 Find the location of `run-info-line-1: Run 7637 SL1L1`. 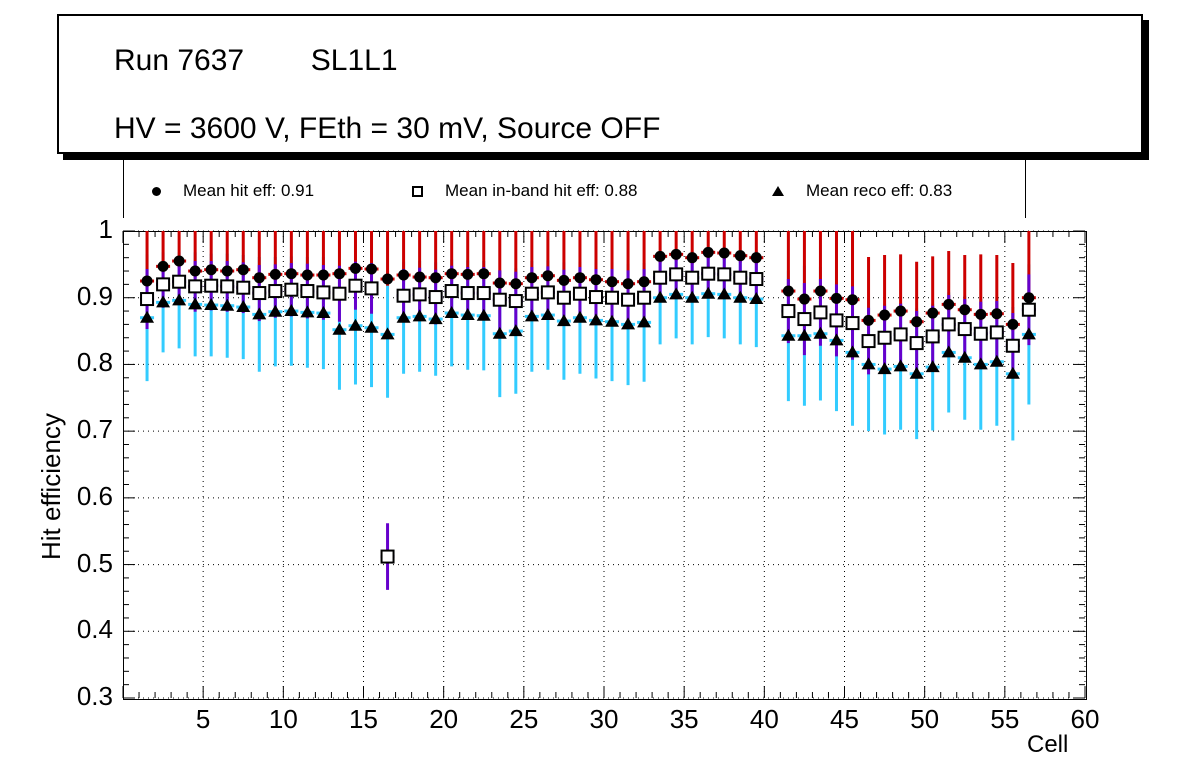

run-info-line-1: Run 7637 SL1L1 is located at coordinates (256, 60).